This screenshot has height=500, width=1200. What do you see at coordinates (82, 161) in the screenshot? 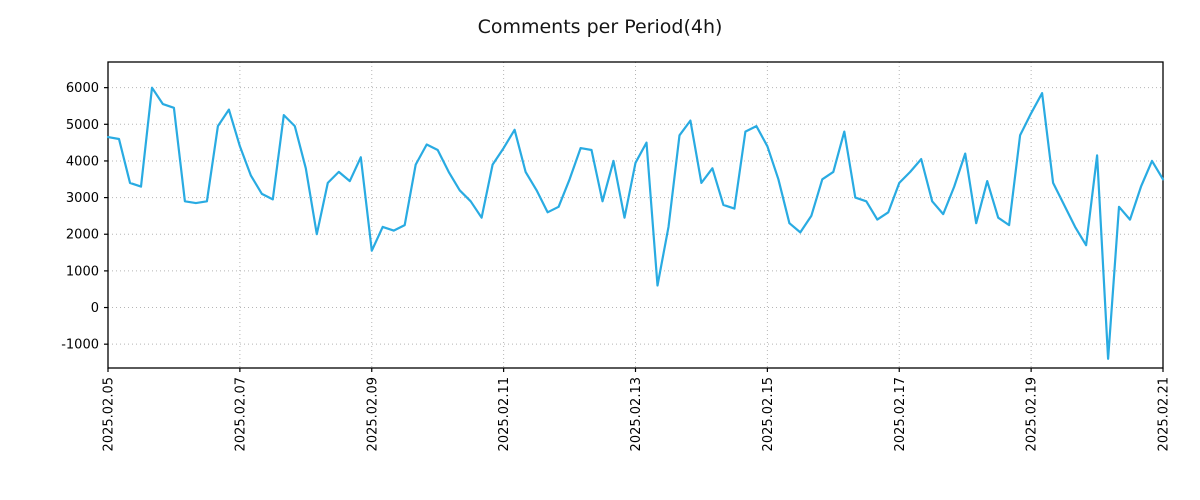
I see `y-tick-label: 4000` at bounding box center [82, 161].